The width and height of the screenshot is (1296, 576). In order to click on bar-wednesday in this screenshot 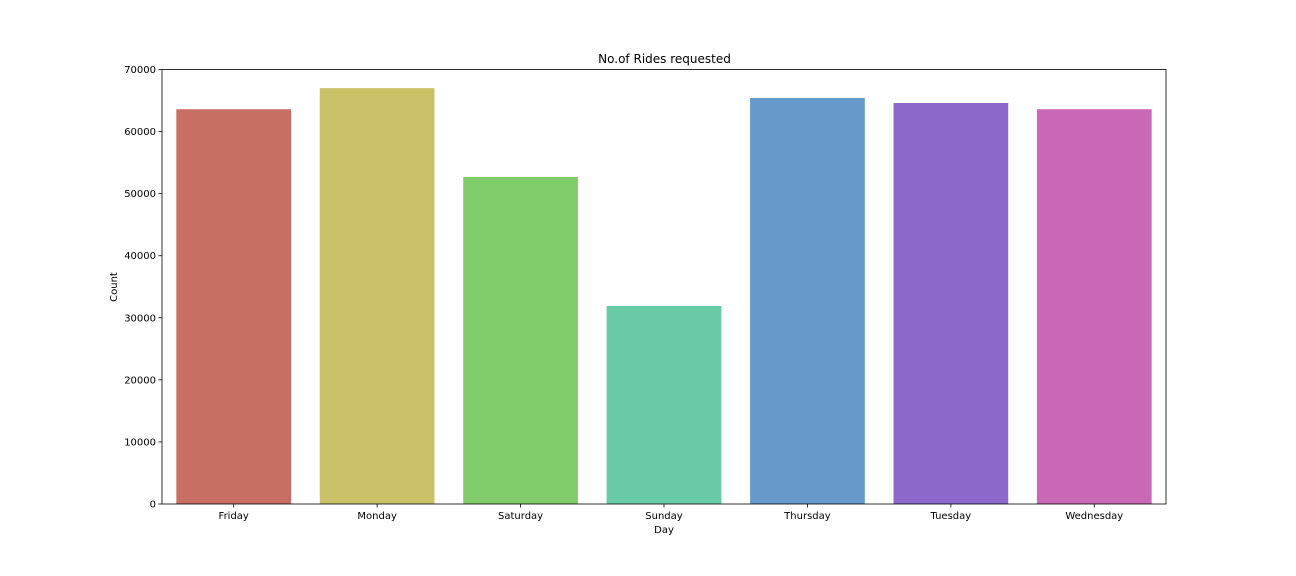, I will do `click(1094, 306)`.